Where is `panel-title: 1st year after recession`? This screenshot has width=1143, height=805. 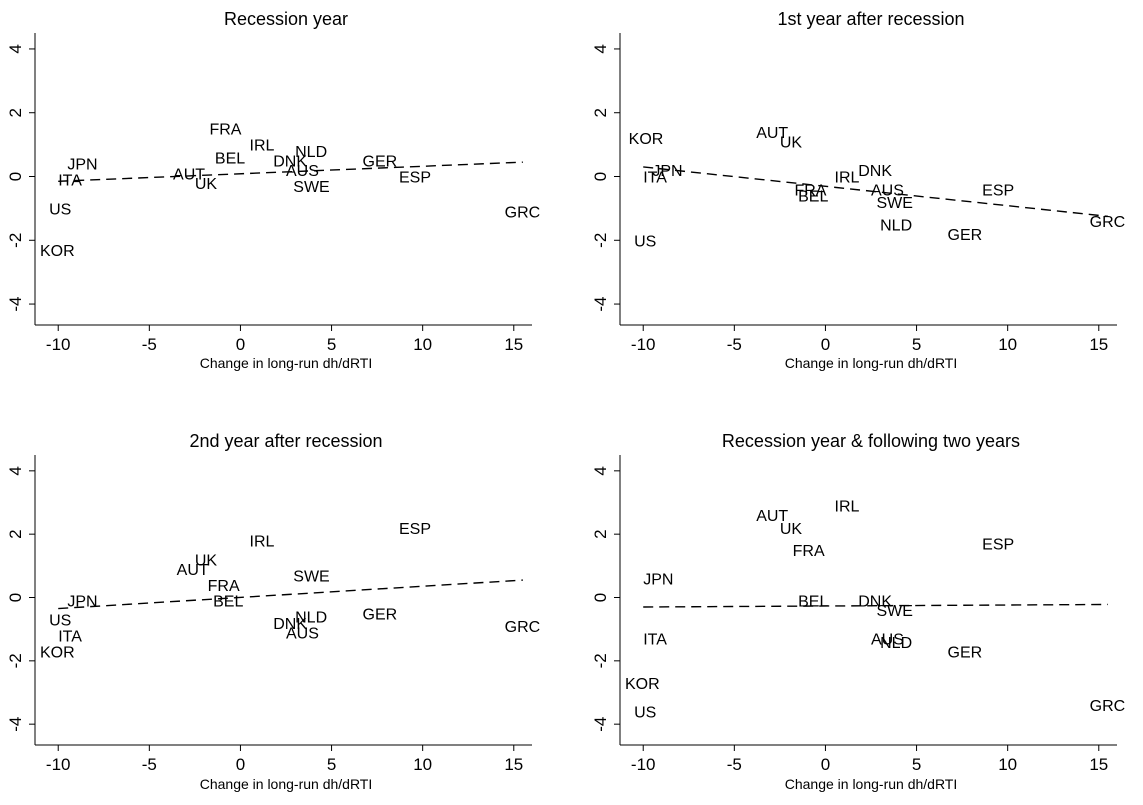 panel-title: 1st year after recession is located at coordinates (870, 19).